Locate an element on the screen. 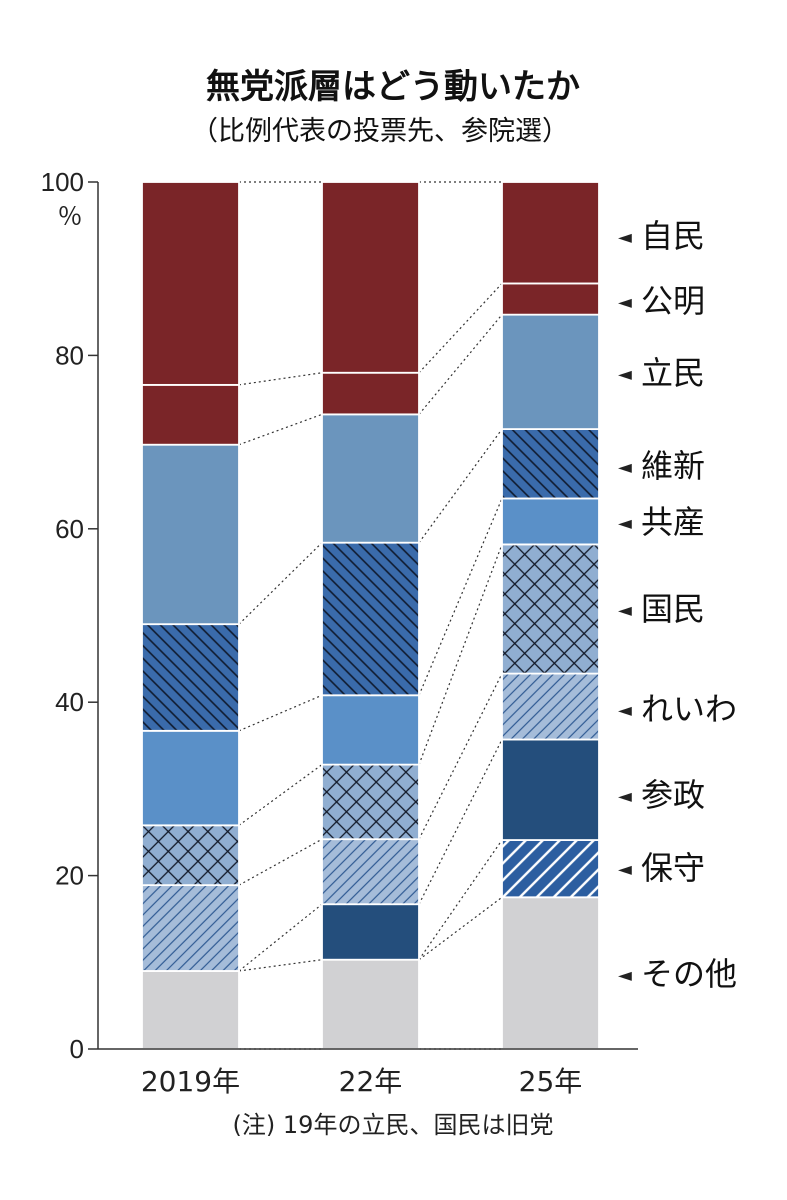 Image resolution: width=787 pixels, height=1200 pixels. footnote: (注) 19年の立民、国民は旧党 is located at coordinates (393, 1125).